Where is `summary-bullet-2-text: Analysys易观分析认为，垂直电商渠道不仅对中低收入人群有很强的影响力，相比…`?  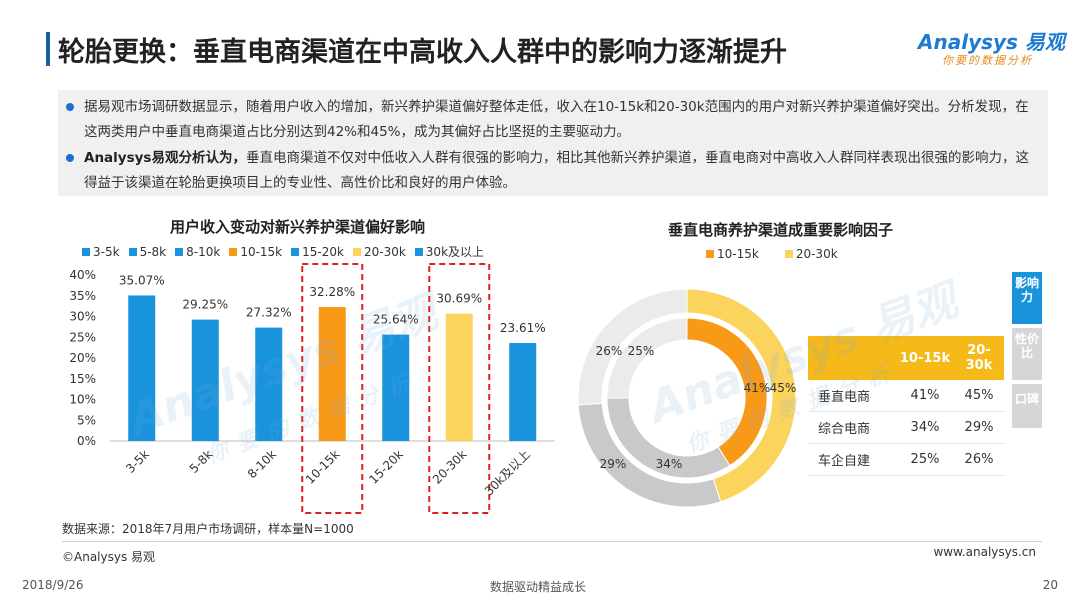 summary-bullet-2-text: Analysys易观分析认为，垂直电商渠道不仅对中低收入人群有很强的影响力，相比… is located at coordinates (561, 171).